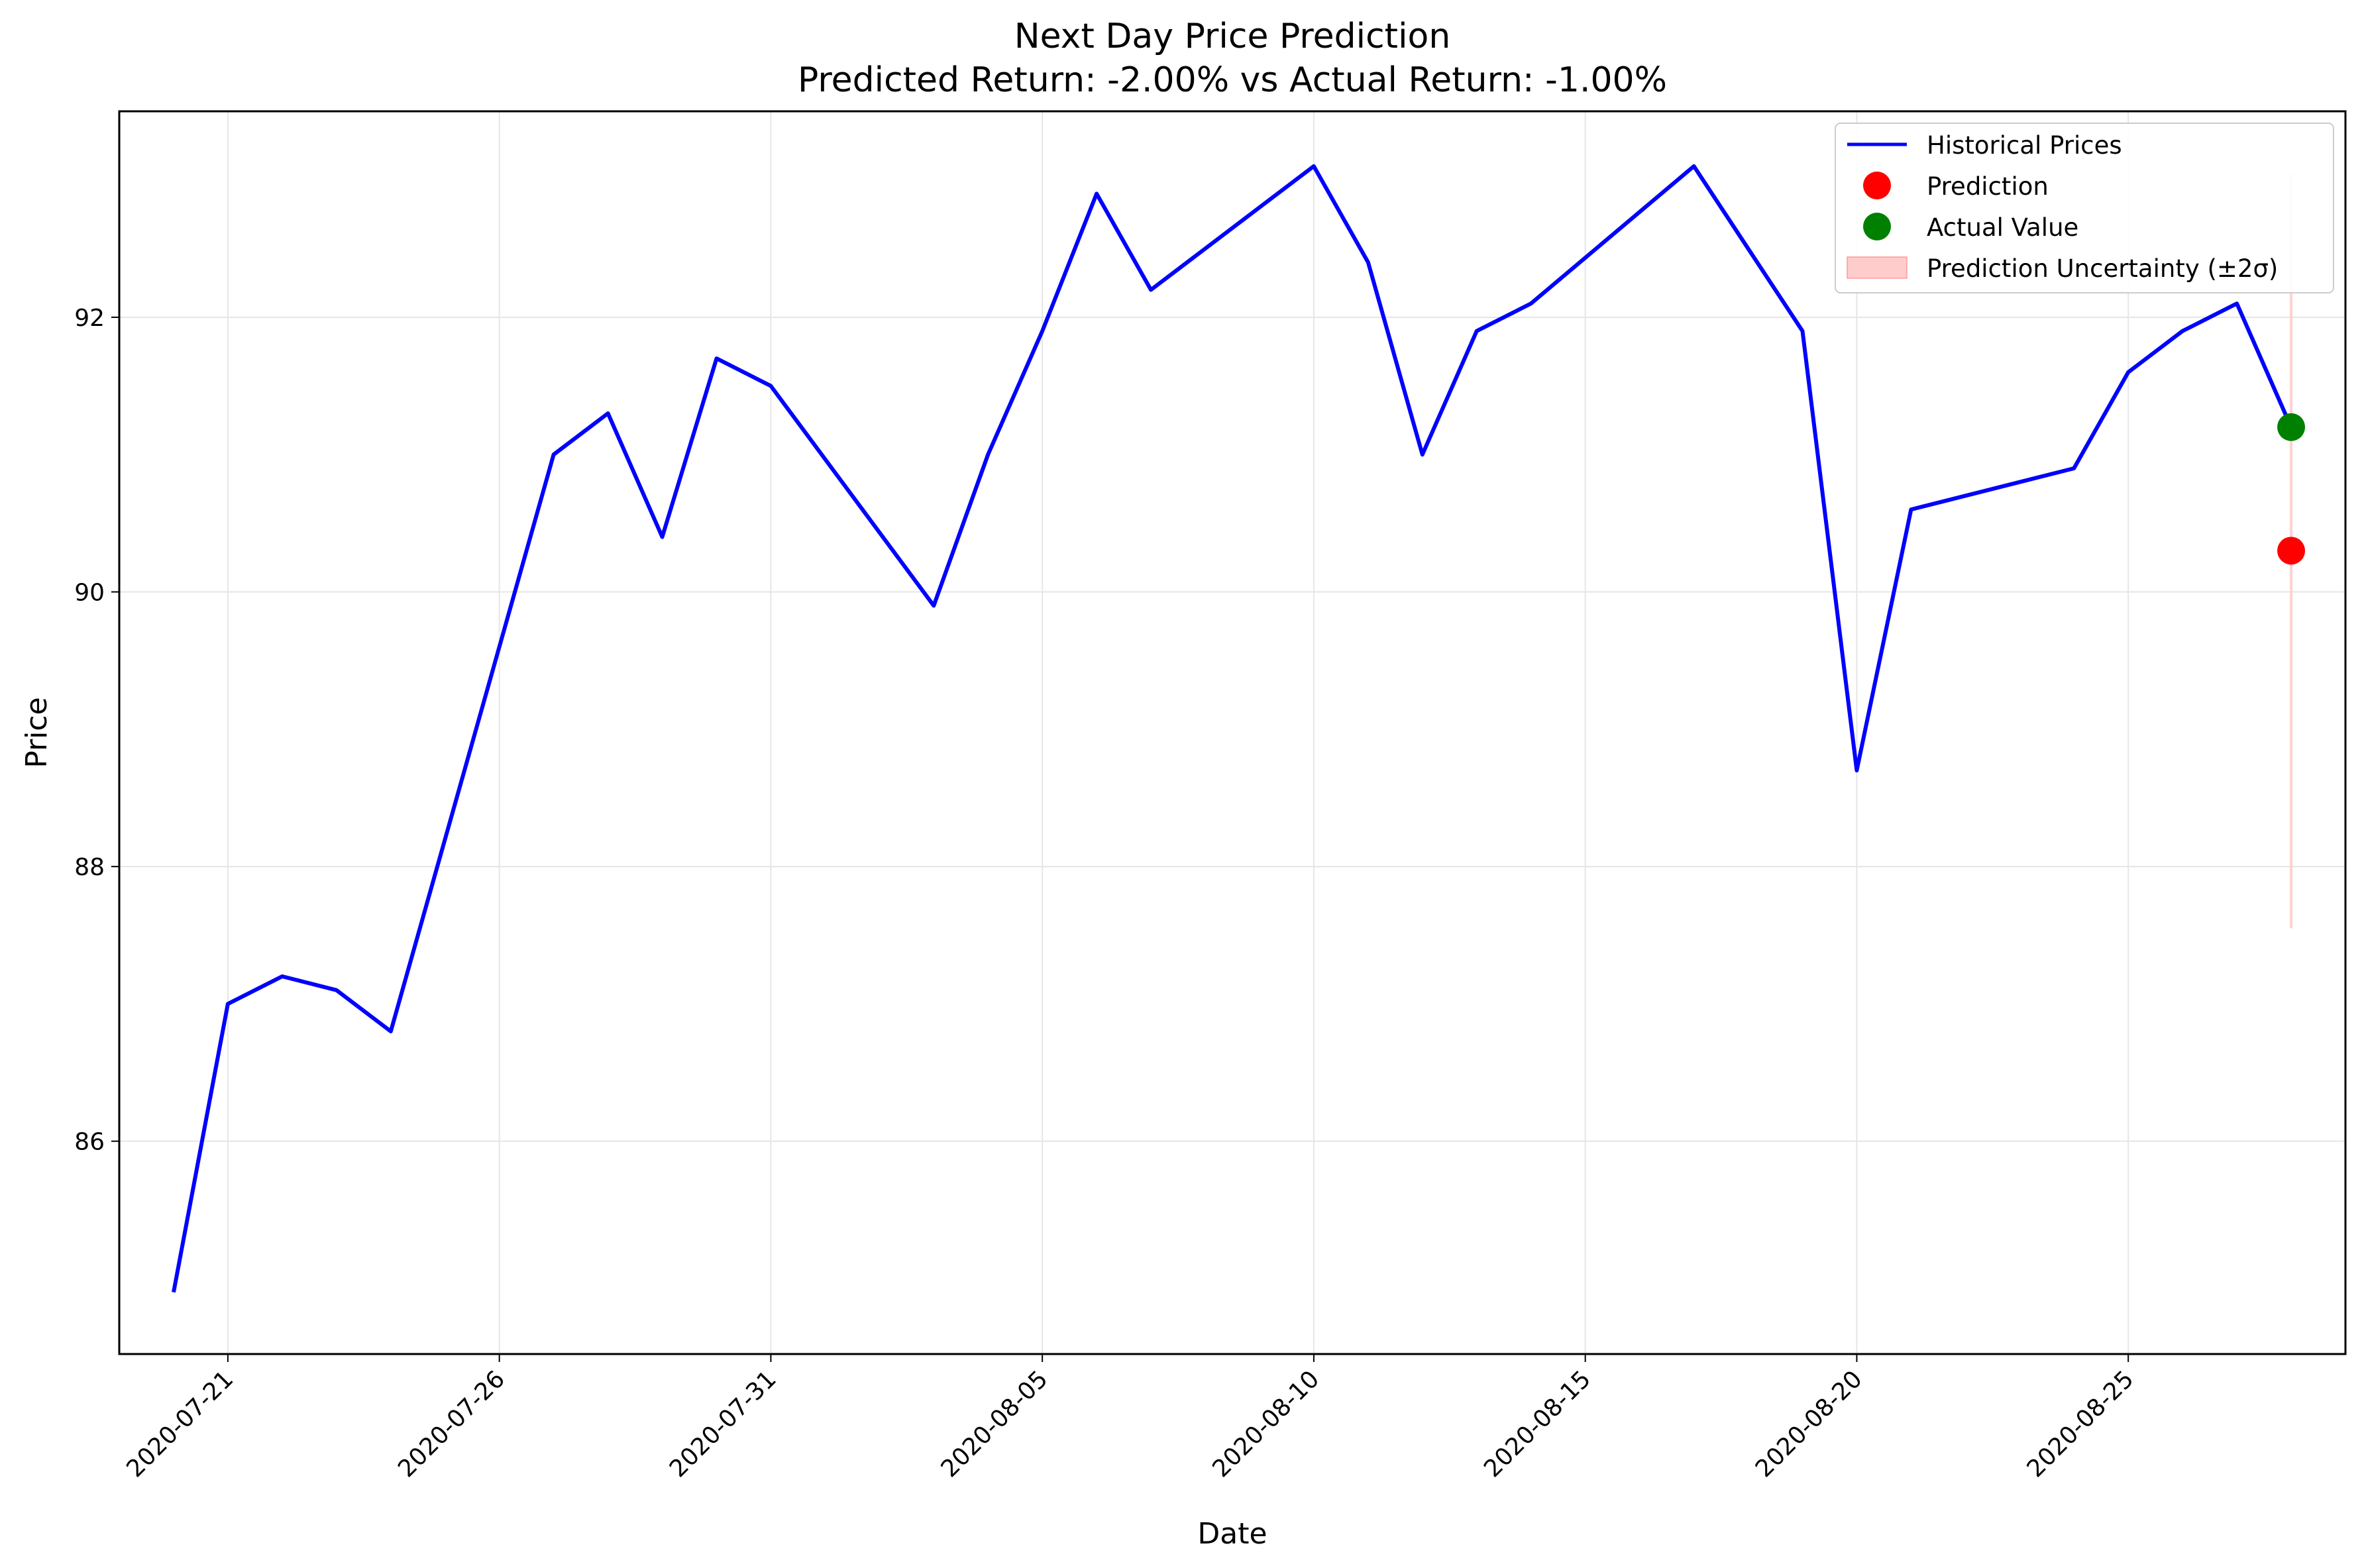 This screenshot has height=1568, width=2364. I want to click on legend-label-historical: Historical Prices, so click(2024, 145).